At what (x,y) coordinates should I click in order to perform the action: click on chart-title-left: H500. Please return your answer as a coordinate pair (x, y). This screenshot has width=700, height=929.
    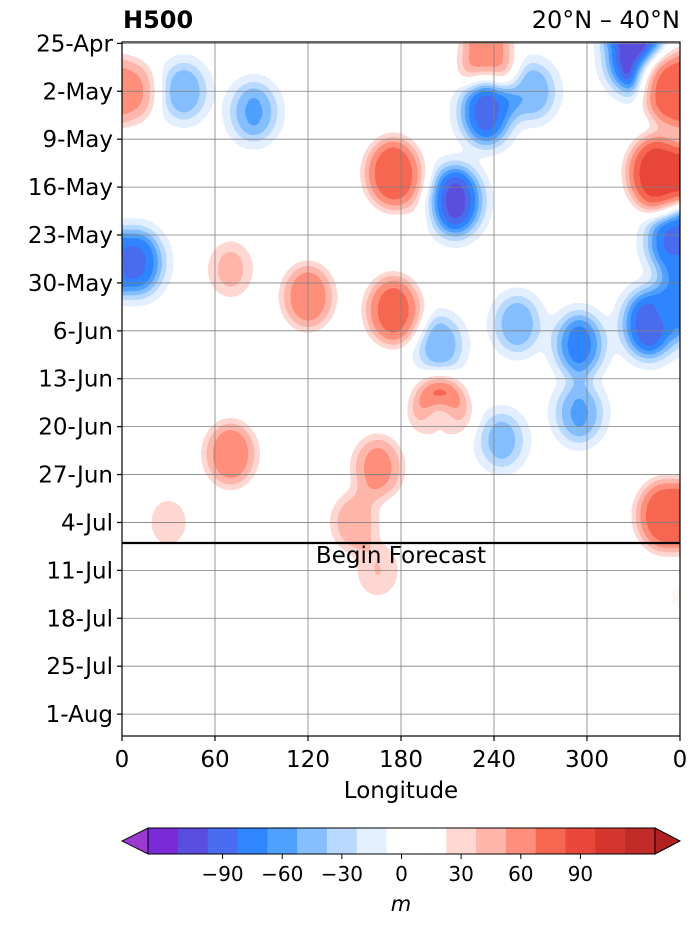
    Looking at the image, I should click on (158, 20).